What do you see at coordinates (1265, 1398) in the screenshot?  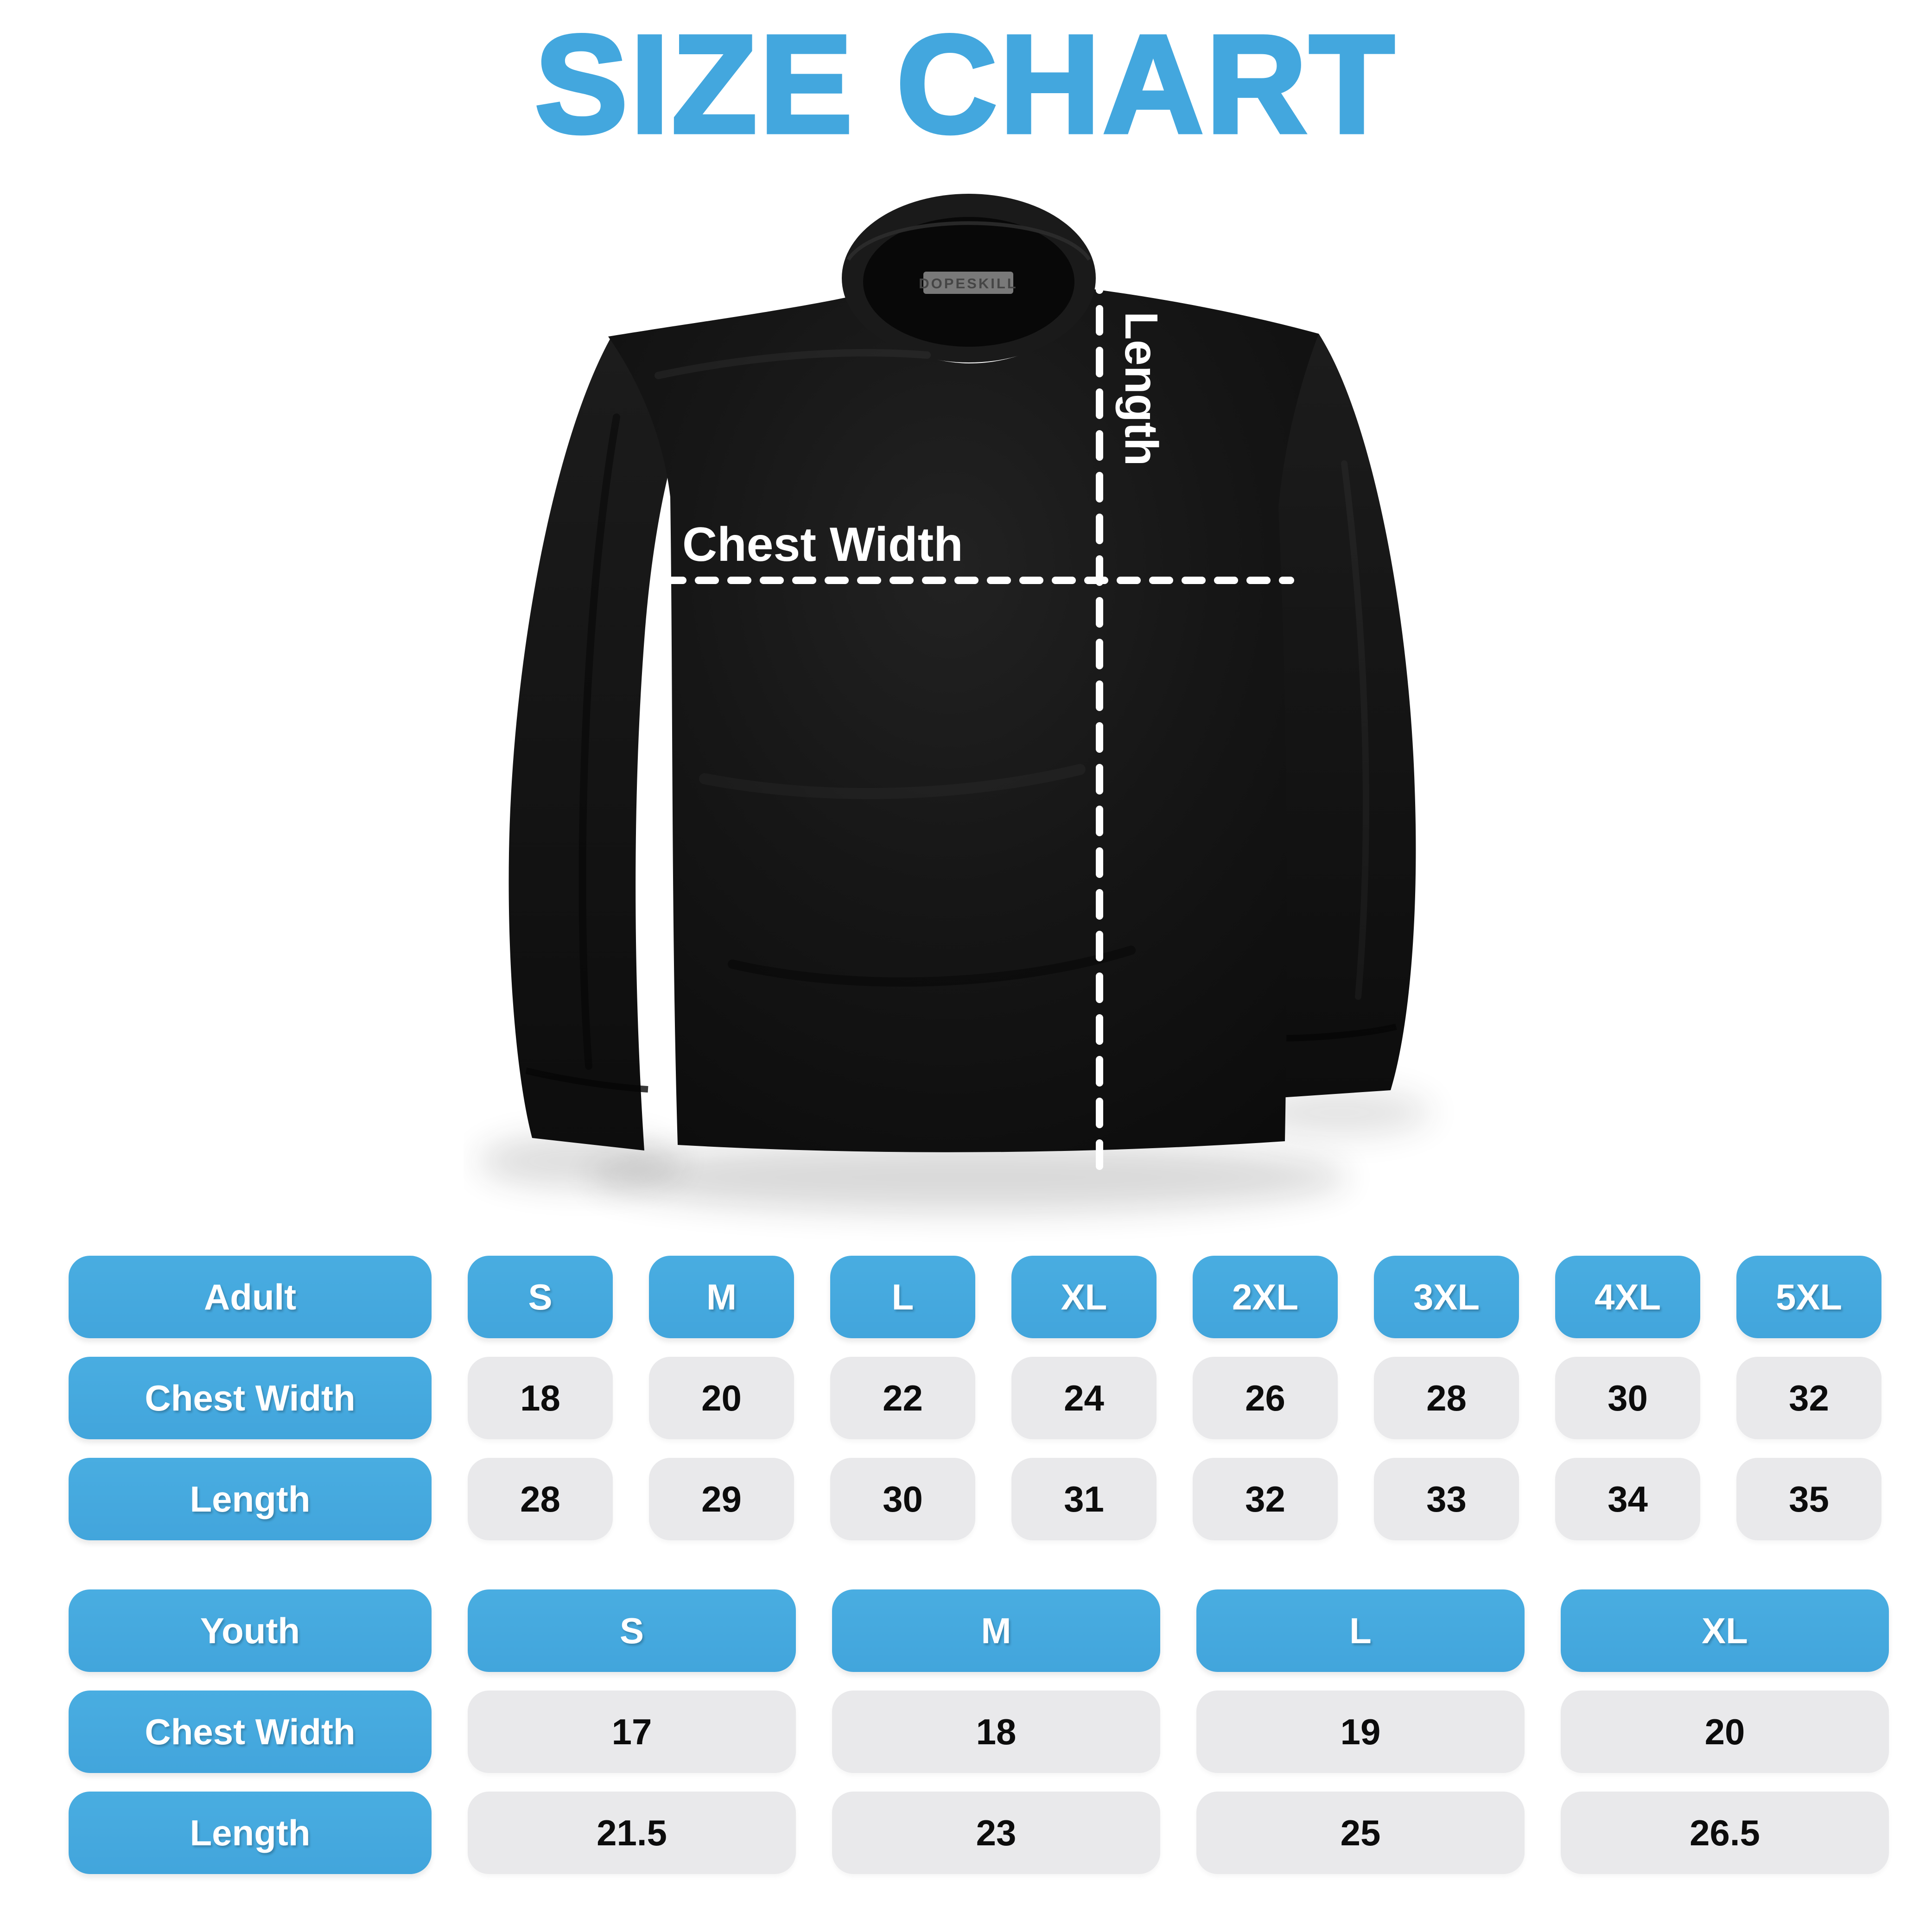 I see `adult-chest-width-2xl: 26` at bounding box center [1265, 1398].